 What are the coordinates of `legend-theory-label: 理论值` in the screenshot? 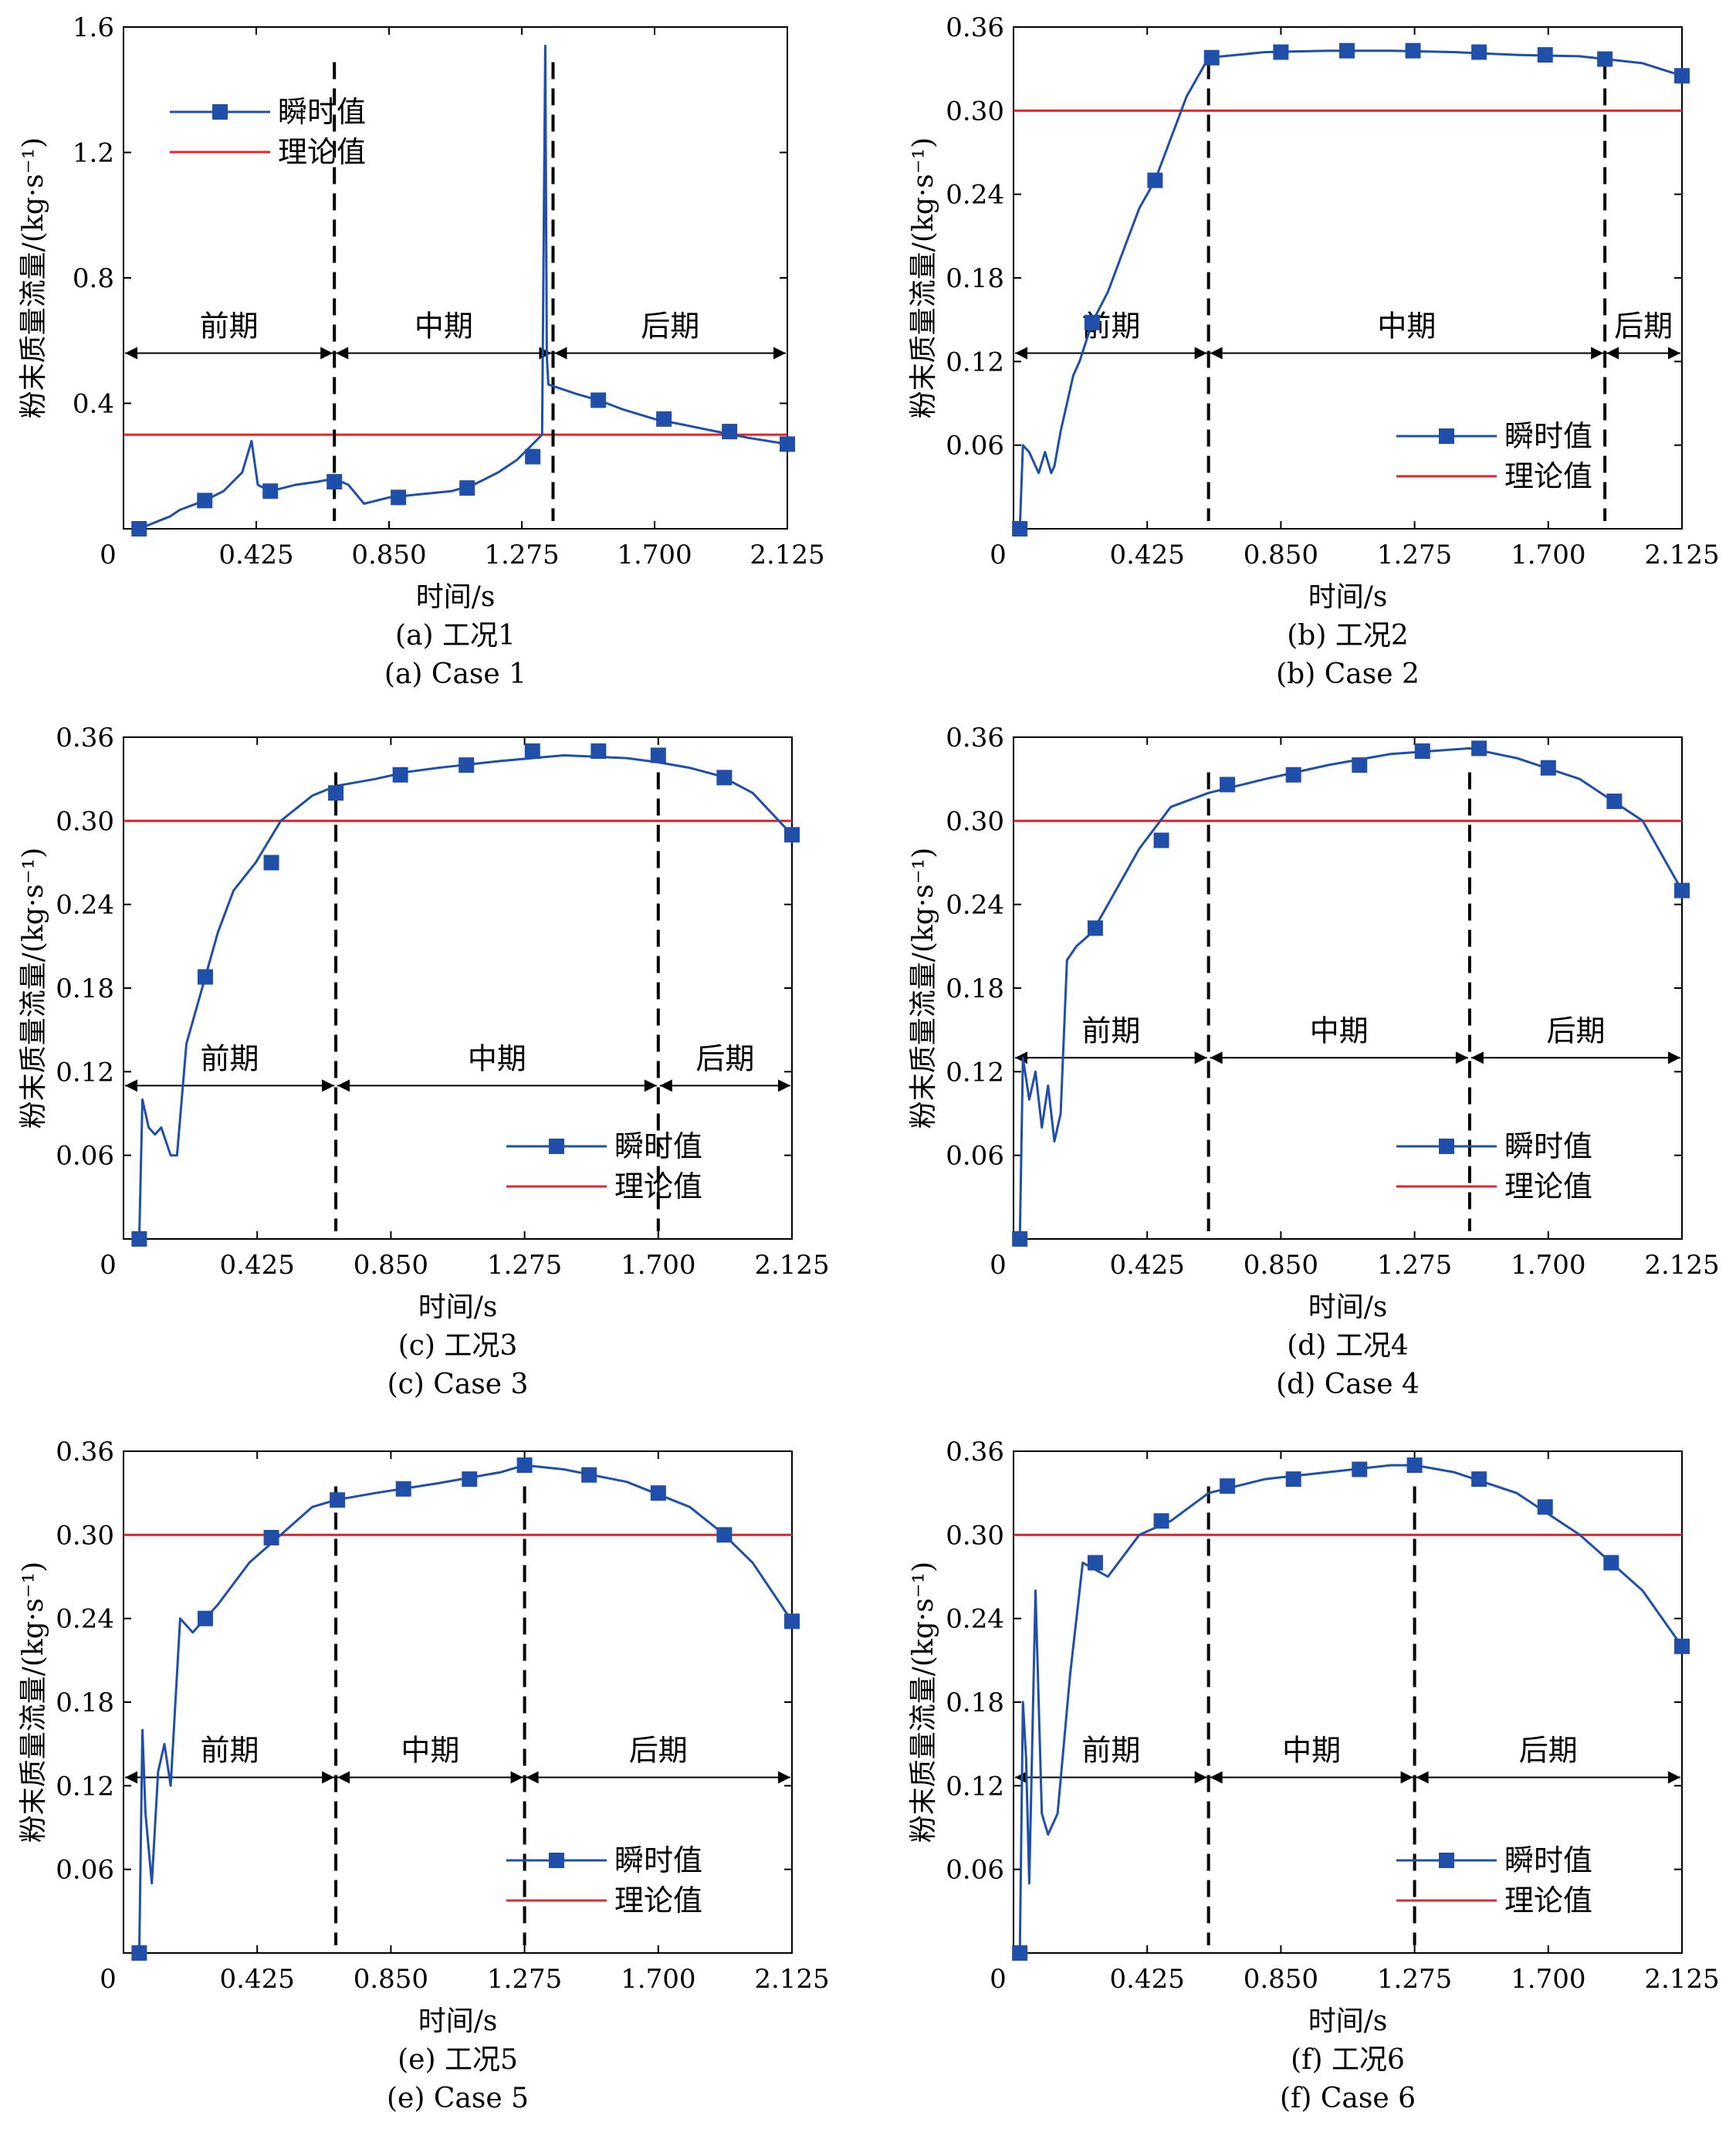 It's located at (1548, 1186).